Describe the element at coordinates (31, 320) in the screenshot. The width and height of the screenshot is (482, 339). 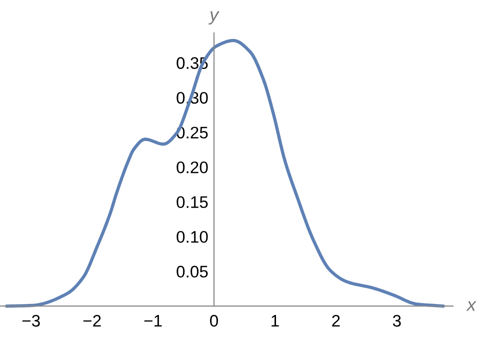
I see `x-tick-label: −3` at that location.